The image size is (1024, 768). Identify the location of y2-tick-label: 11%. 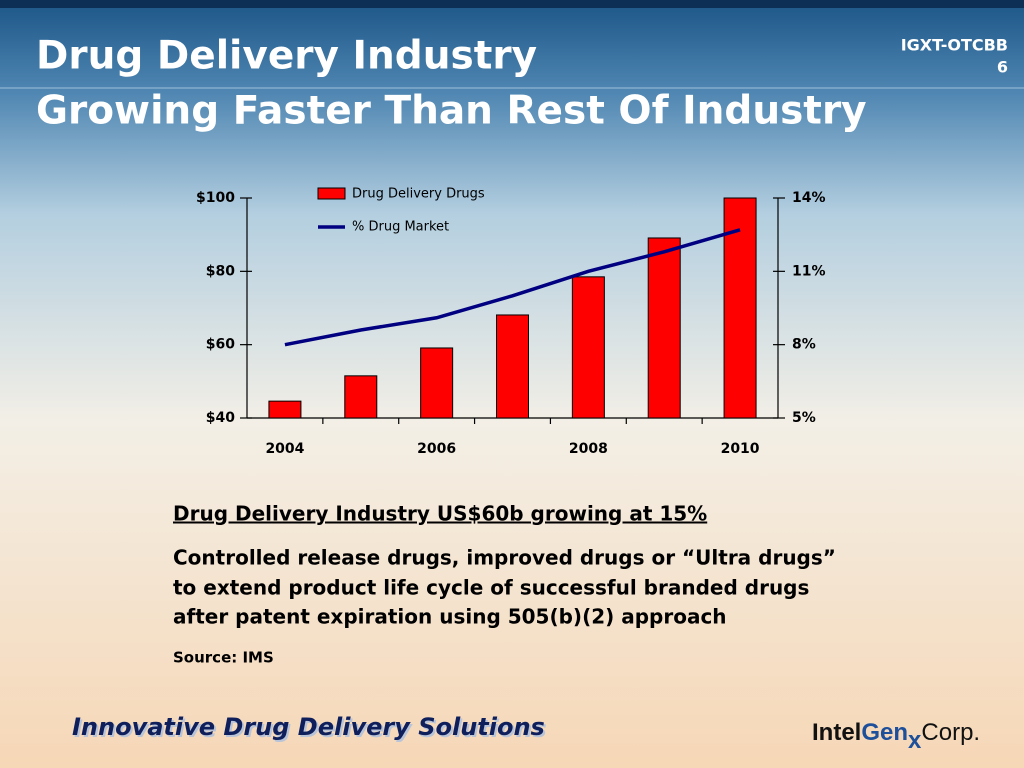
(809, 271).